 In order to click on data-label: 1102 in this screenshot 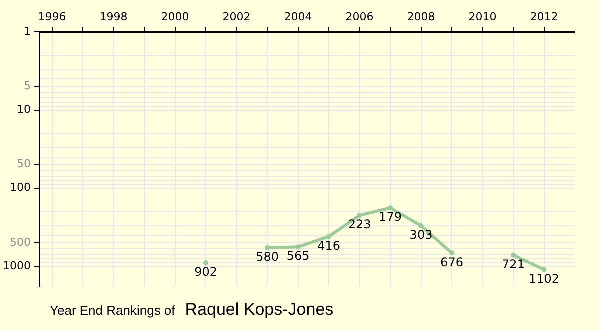, I will do `click(544, 279)`.